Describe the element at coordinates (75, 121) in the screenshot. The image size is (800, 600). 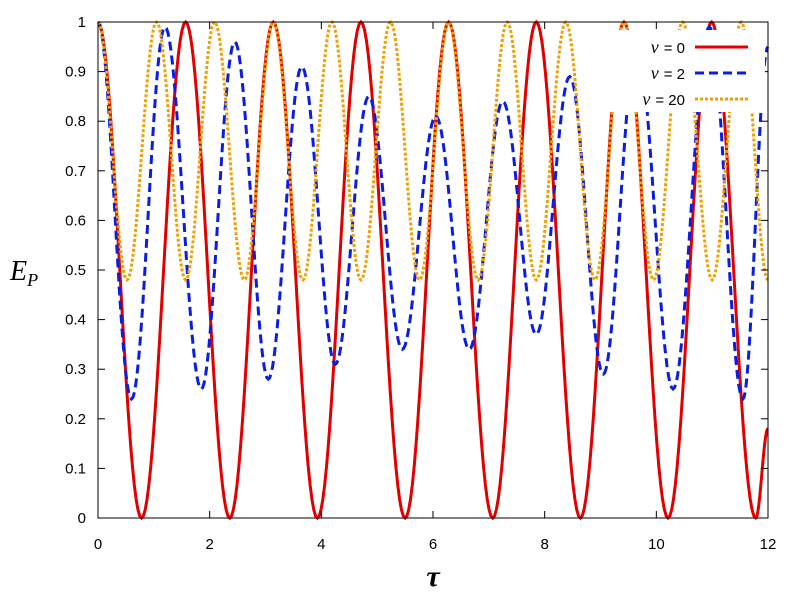
I see `y-tick-label: 0.8` at that location.